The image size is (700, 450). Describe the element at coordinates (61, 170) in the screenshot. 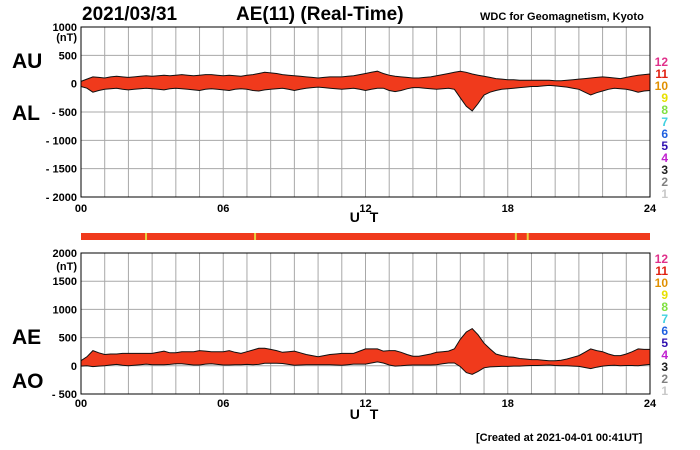

I see `y-tick-label: - 1500` at that location.